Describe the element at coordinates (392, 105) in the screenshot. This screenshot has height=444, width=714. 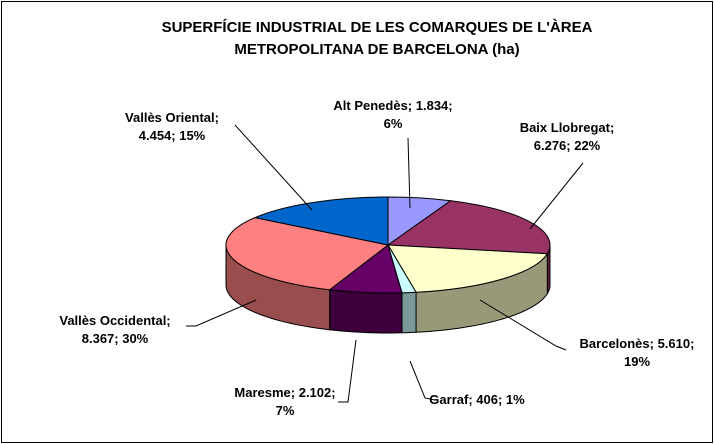
I see `data-label: Alt Penedès; 1.834;` at that location.